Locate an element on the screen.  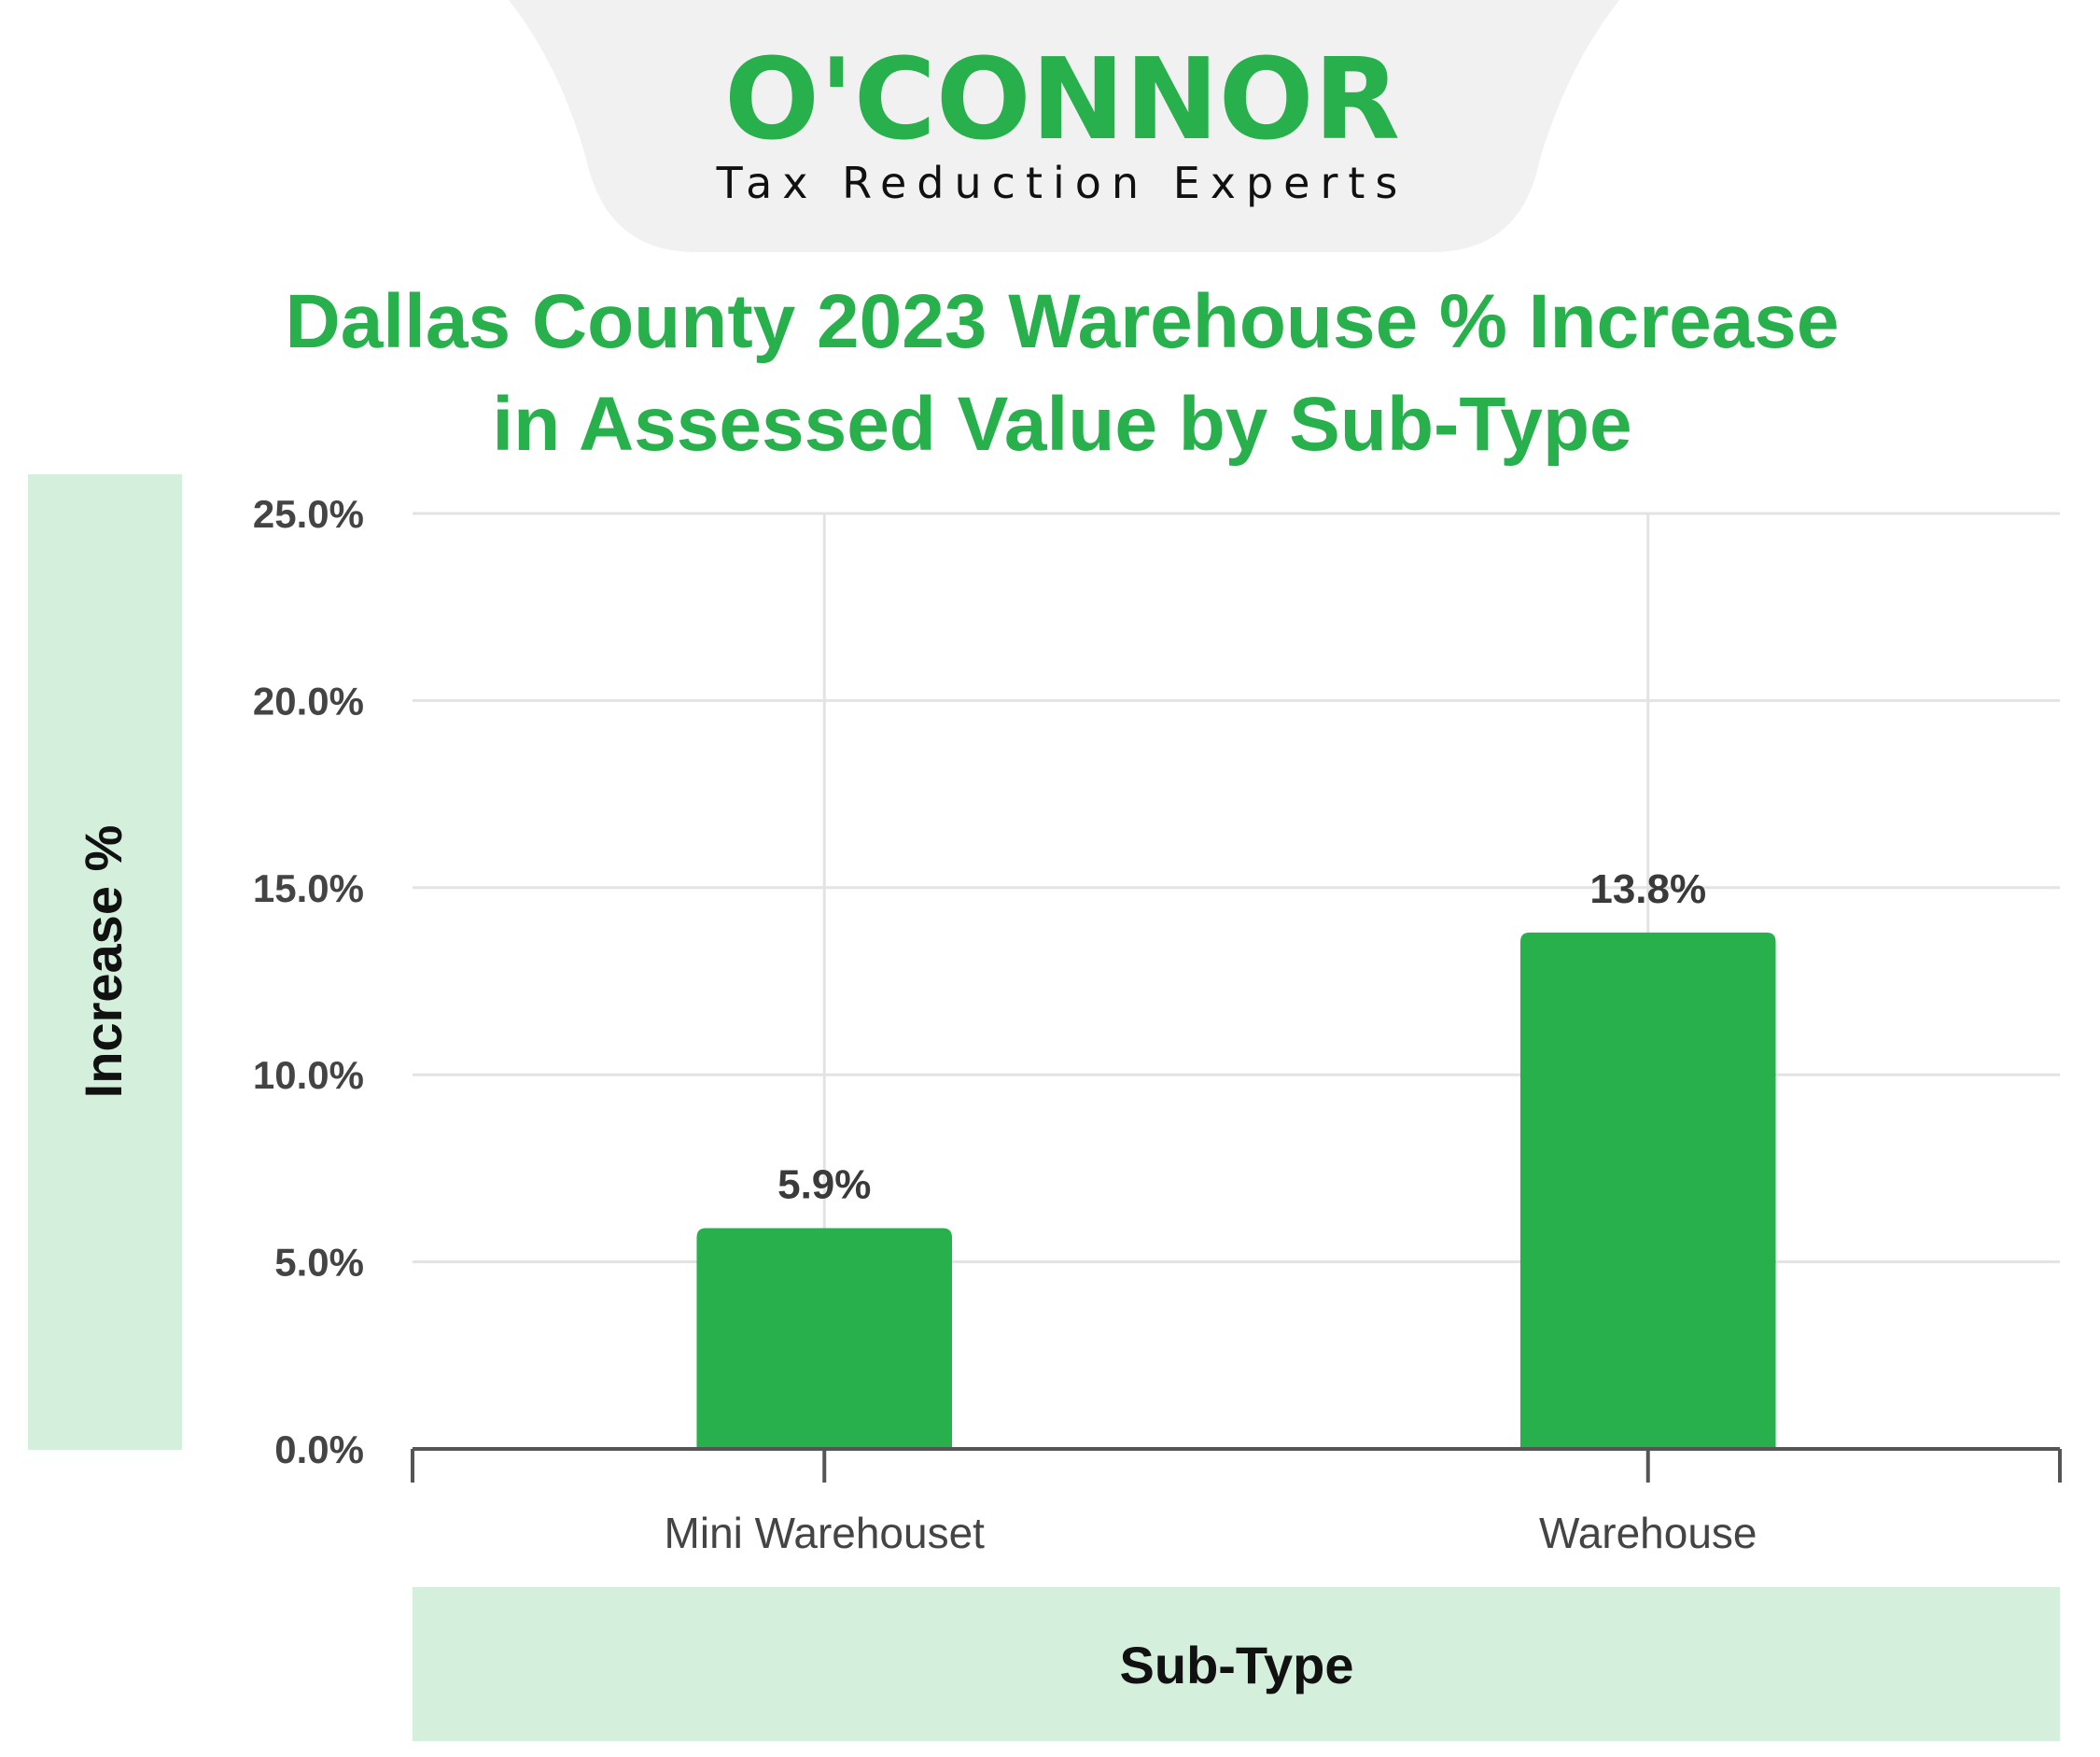
y-tick-label: 25.0% is located at coordinates (308, 514).